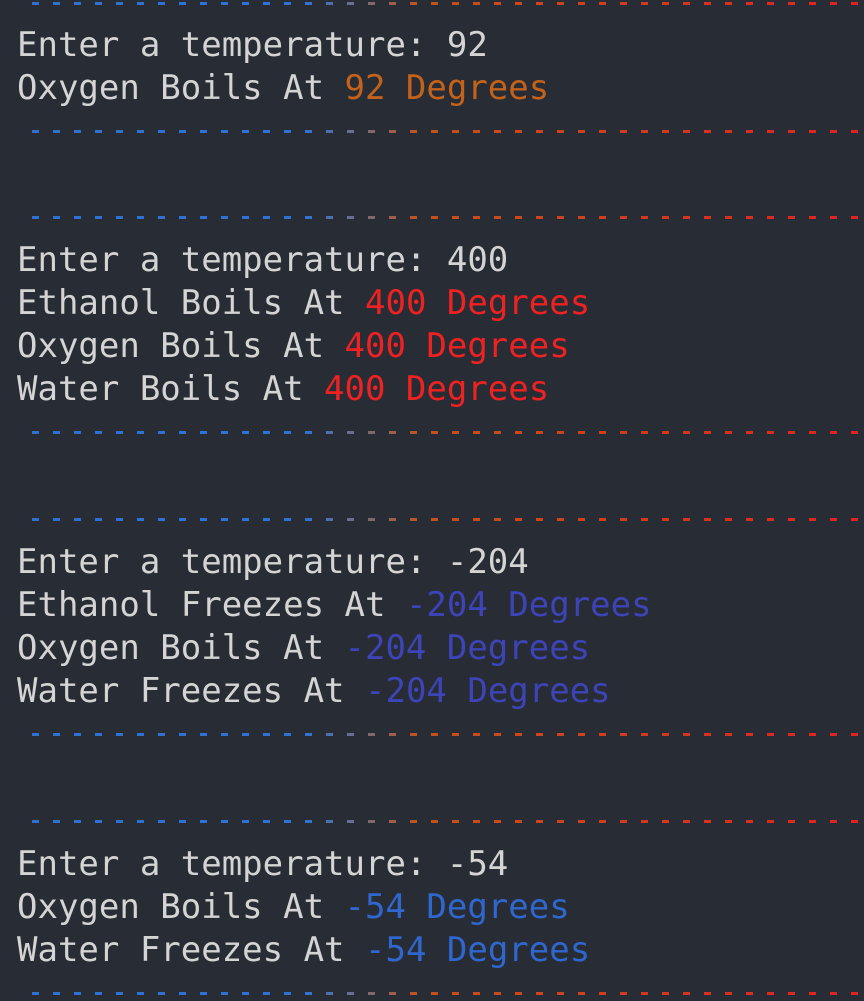 The width and height of the screenshot is (864, 1001). I want to click on prompt-line: Enter a temperature: -54, so click(263, 864).